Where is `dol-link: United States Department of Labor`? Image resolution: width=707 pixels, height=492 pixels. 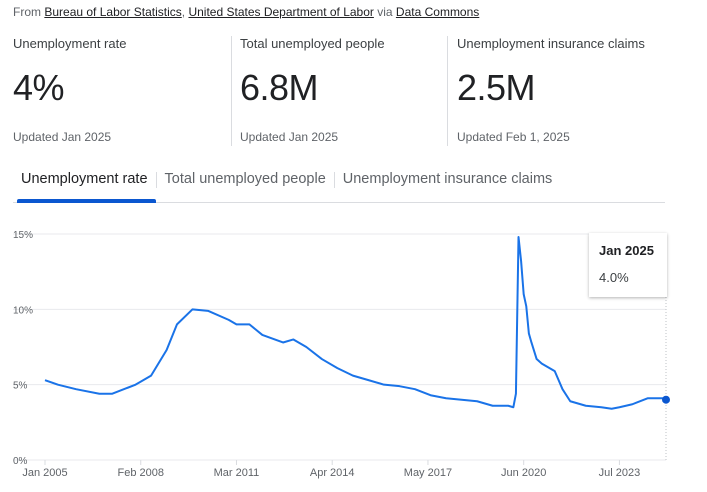
dol-link: United States Department of Labor is located at coordinates (281, 12).